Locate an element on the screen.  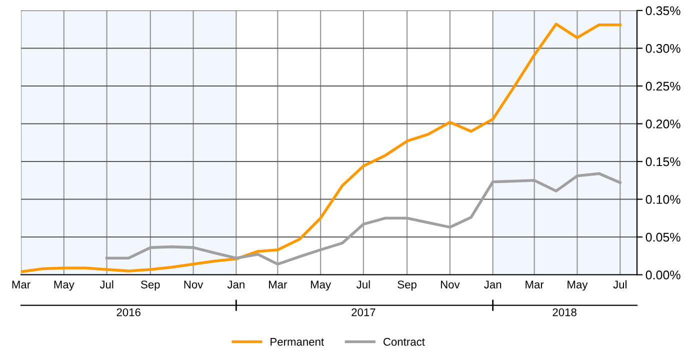
y-tick-label: 0.35% is located at coordinates (663, 11).